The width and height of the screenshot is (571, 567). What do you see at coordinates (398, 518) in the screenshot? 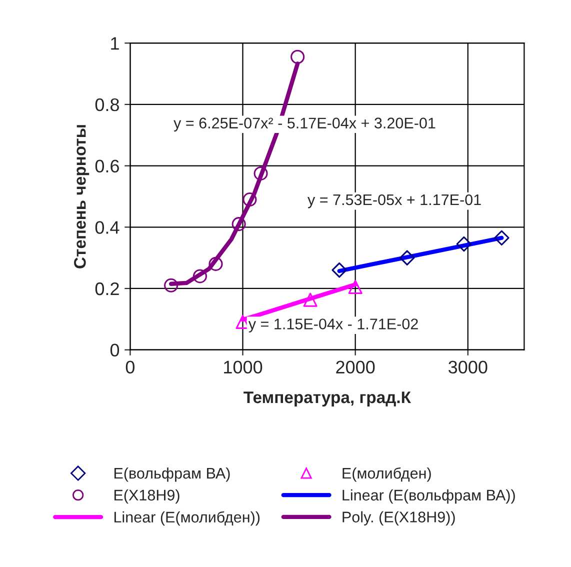
I see `legend-label: Poly. (E(X18H9))` at bounding box center [398, 518].